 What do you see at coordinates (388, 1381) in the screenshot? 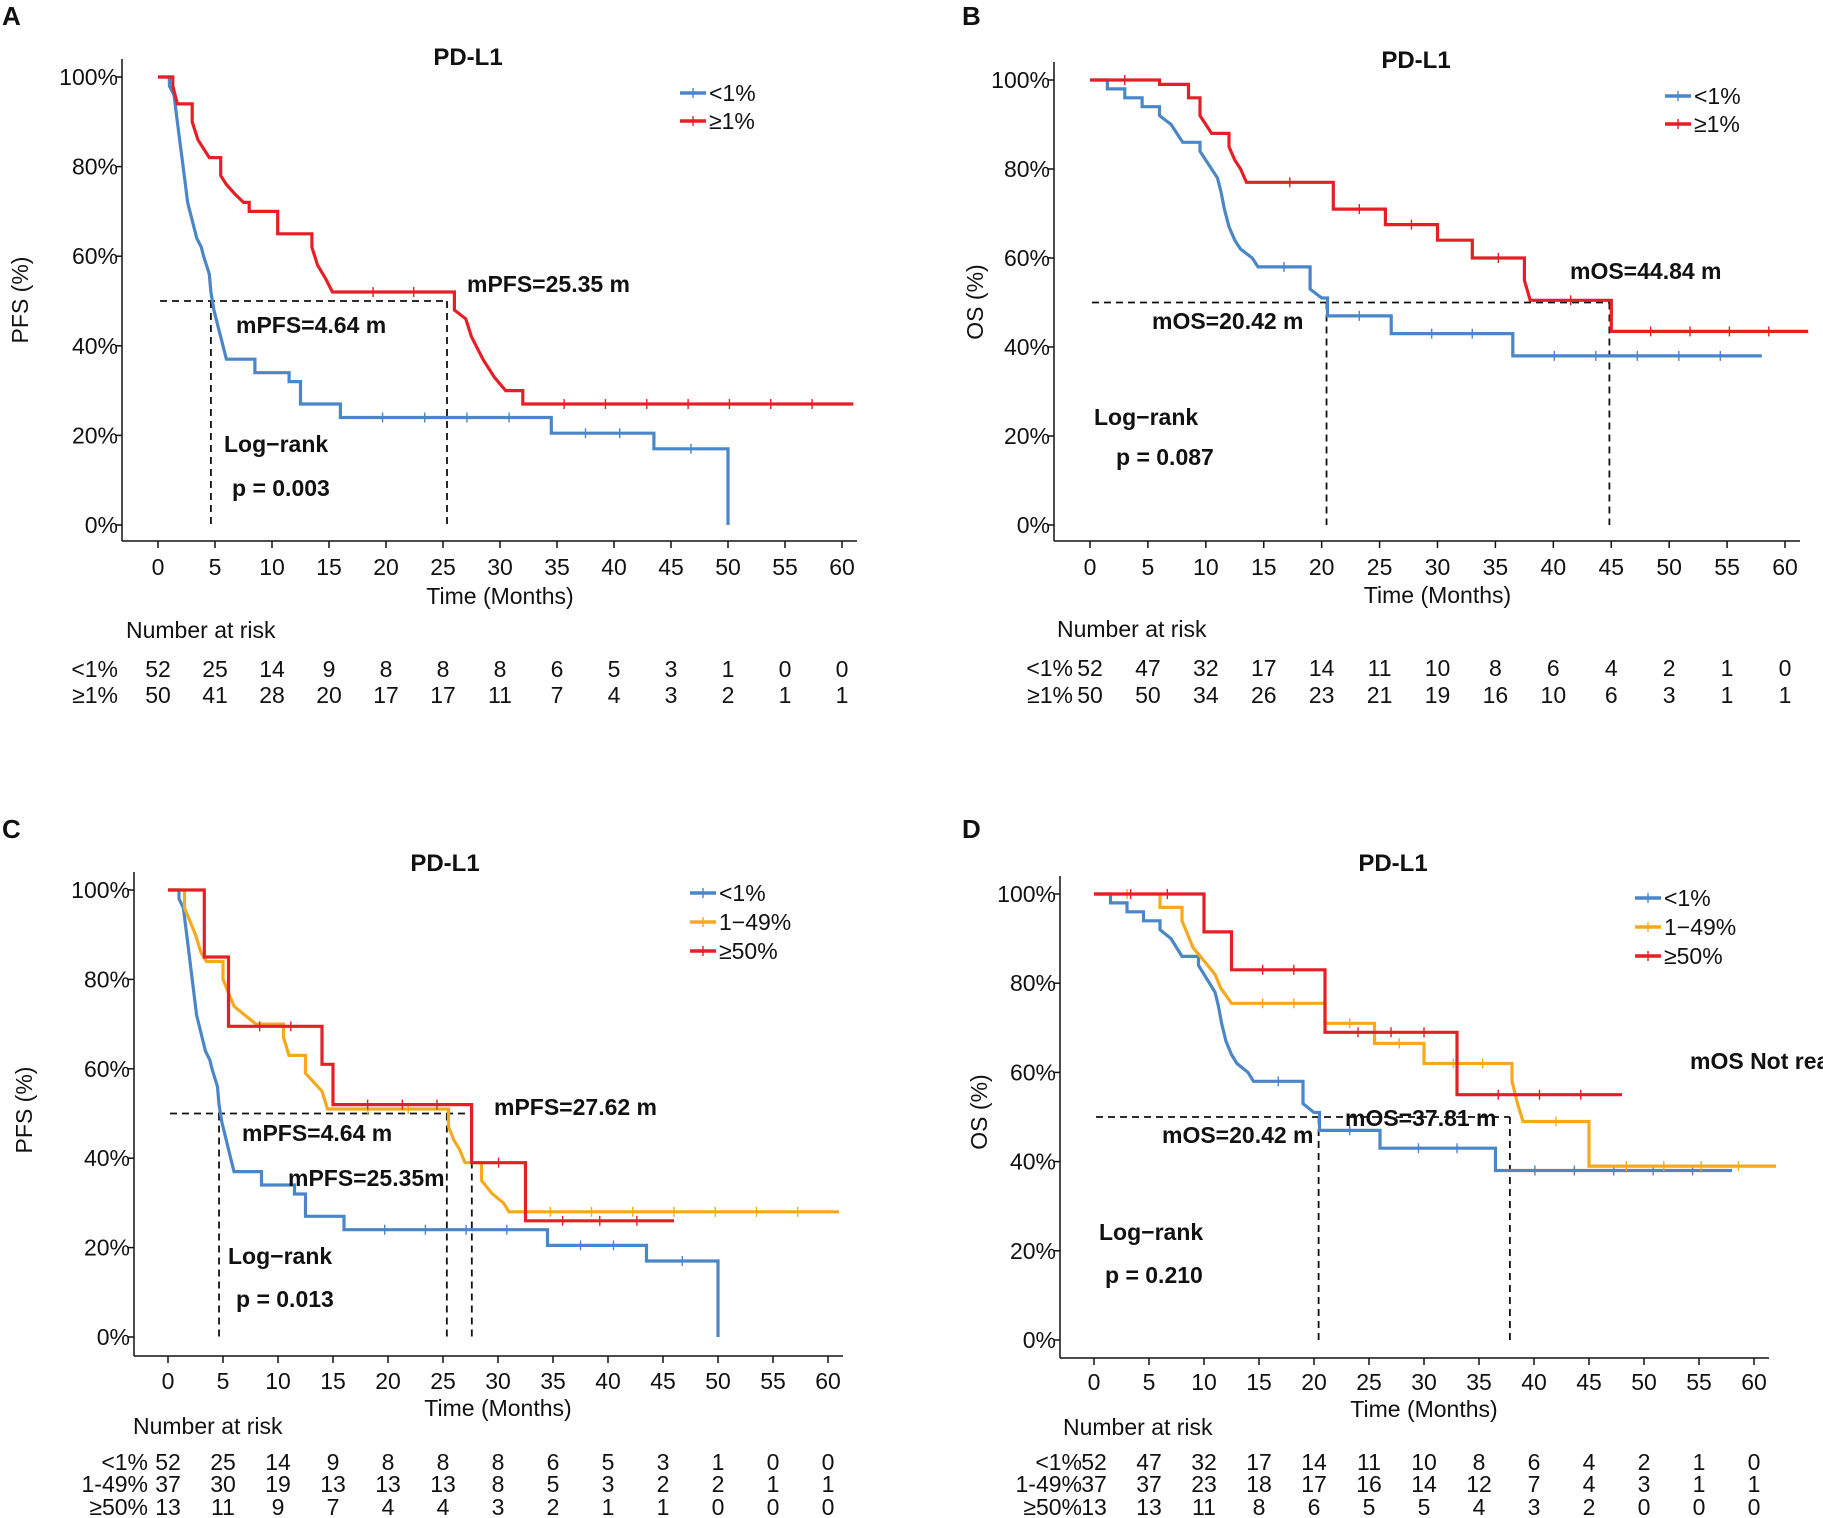
I see `x-tick-label: 20` at bounding box center [388, 1381].